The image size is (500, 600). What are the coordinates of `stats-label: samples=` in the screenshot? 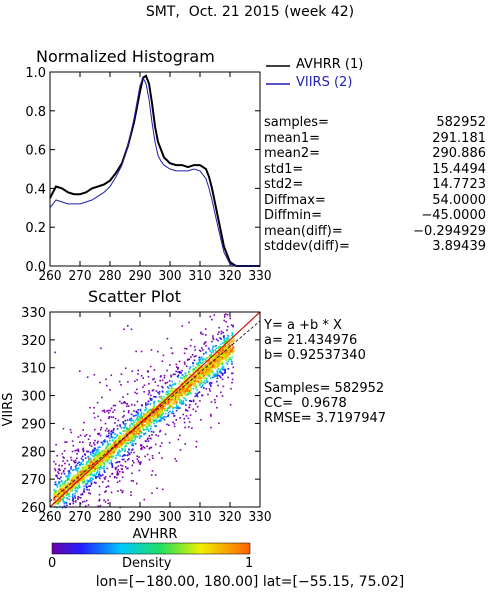 It's located at (296, 122).